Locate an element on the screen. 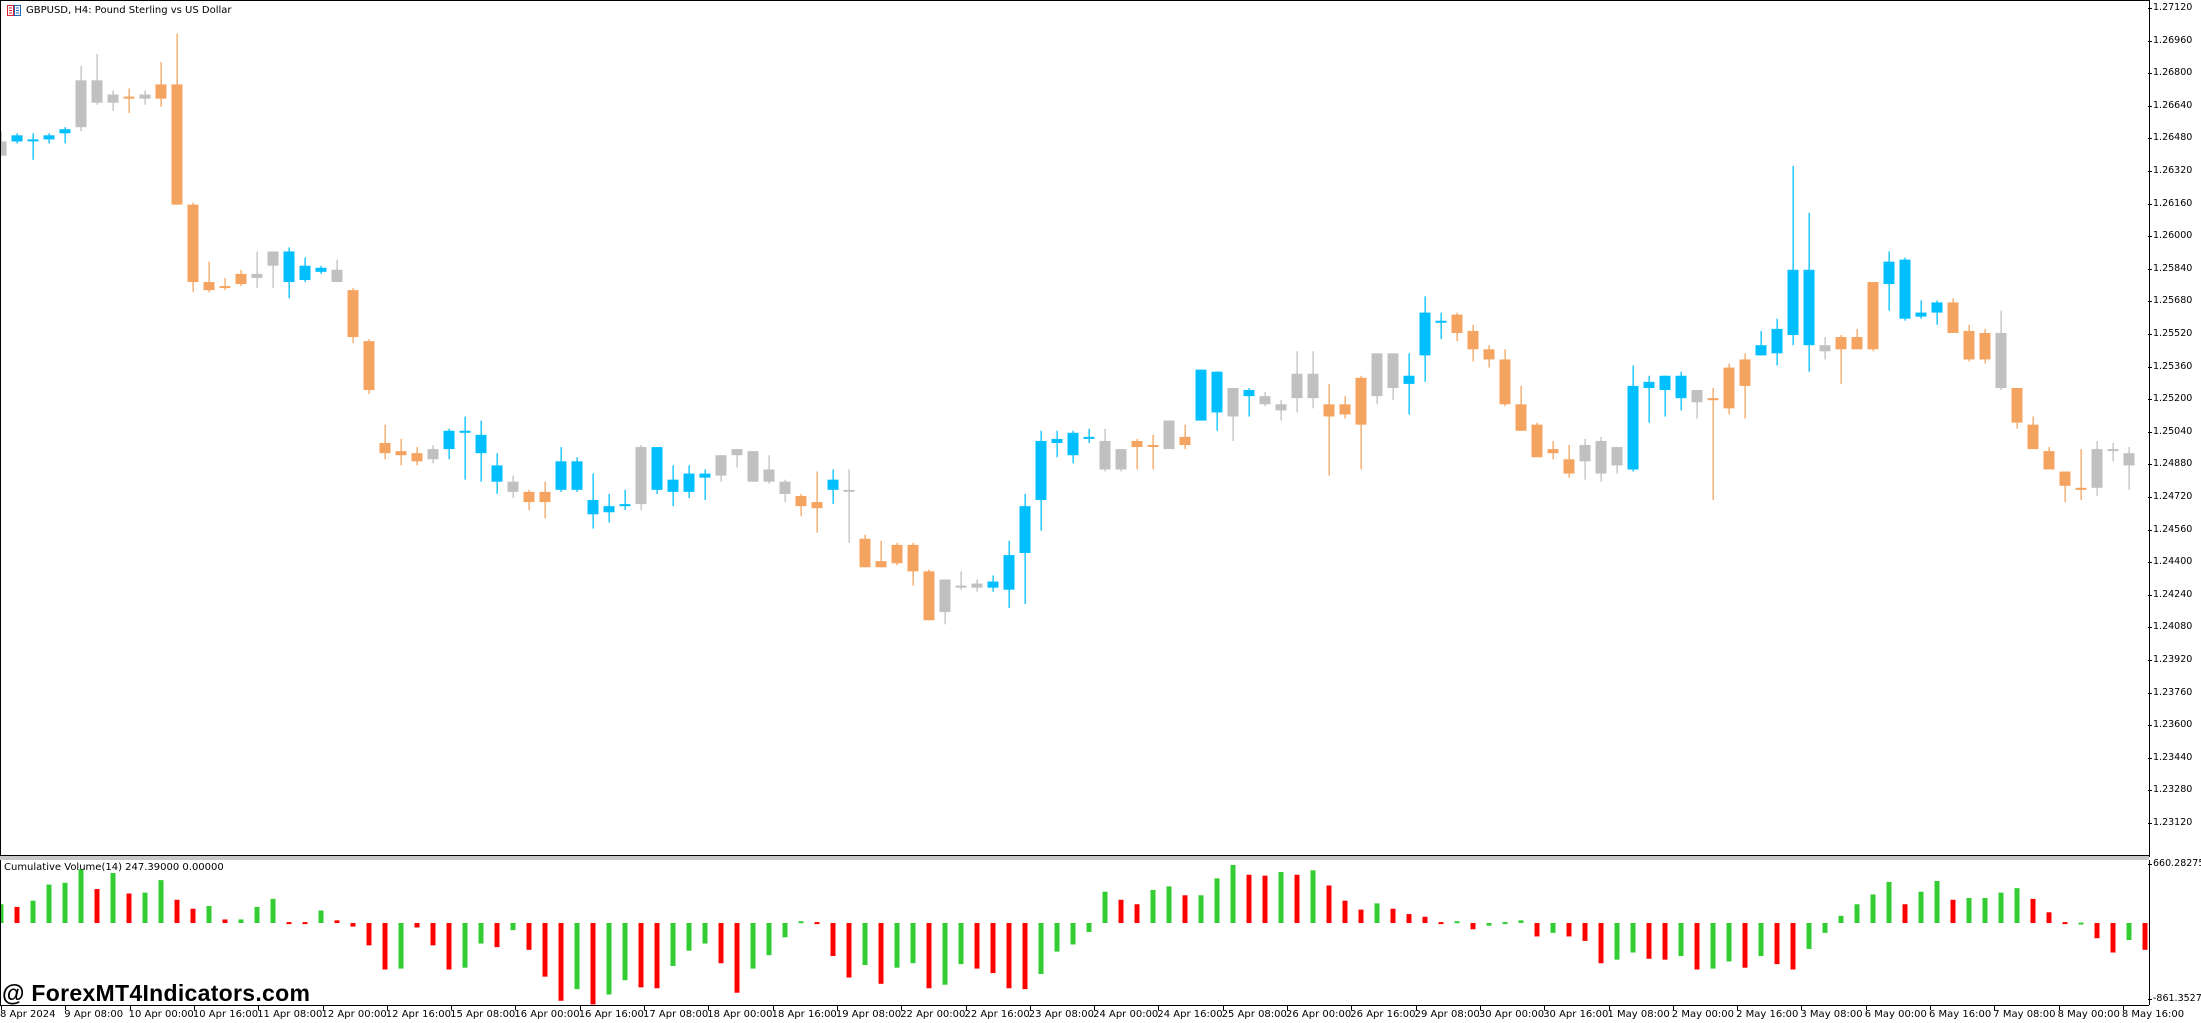 This screenshot has width=2201, height=1023. price-label: 1.26800 is located at coordinates (2173, 73).